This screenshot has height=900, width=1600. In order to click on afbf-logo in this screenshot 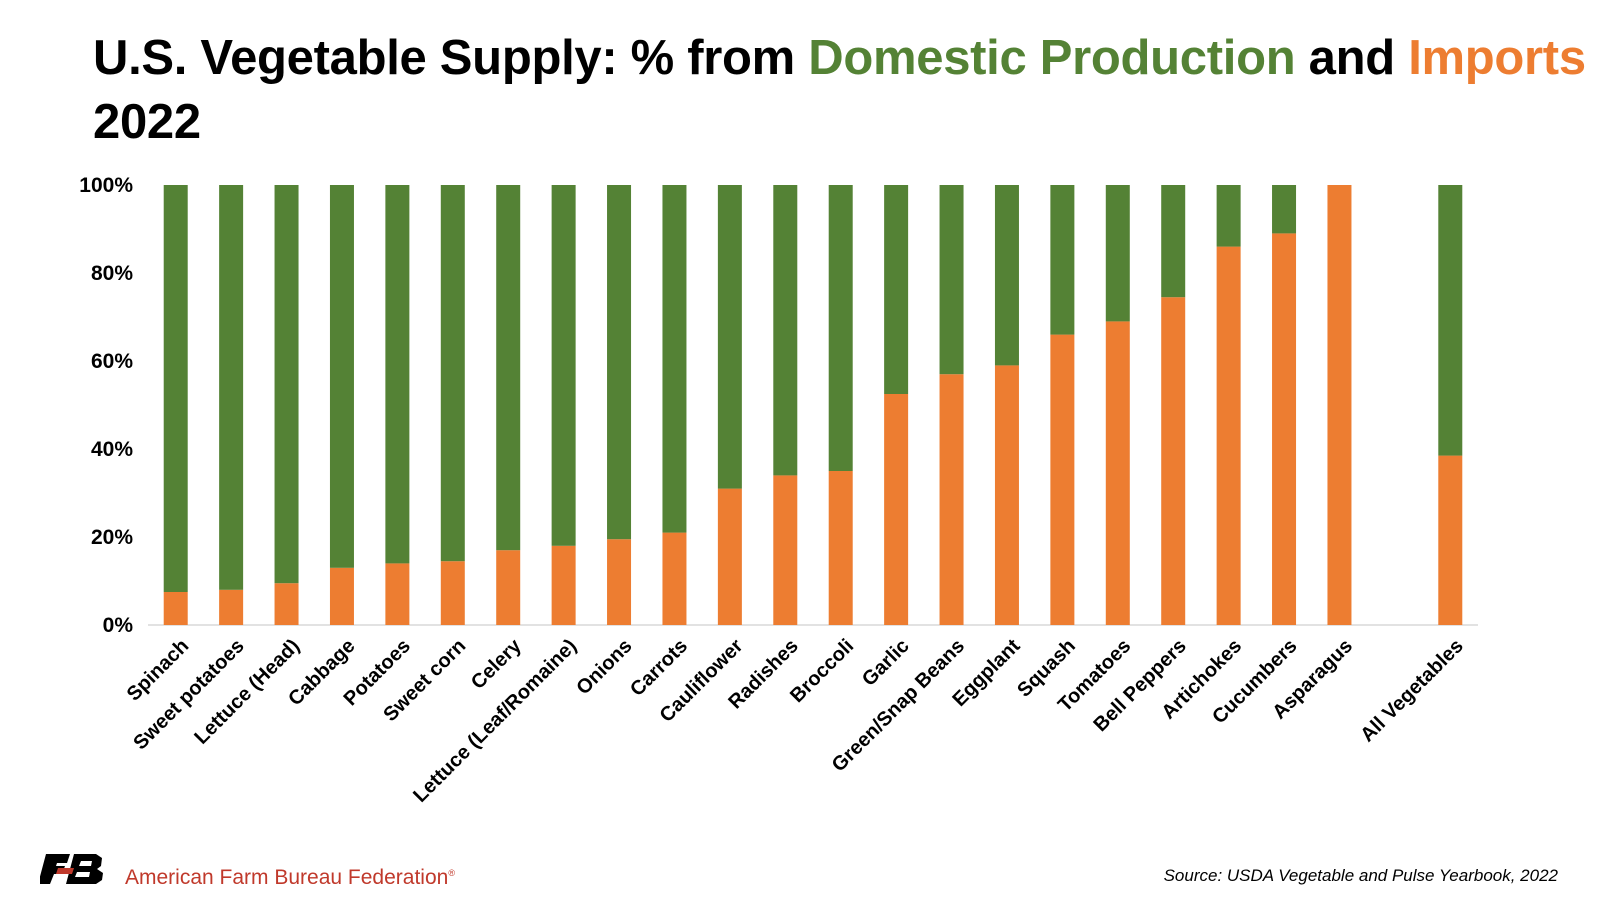, I will do `click(71, 869)`.